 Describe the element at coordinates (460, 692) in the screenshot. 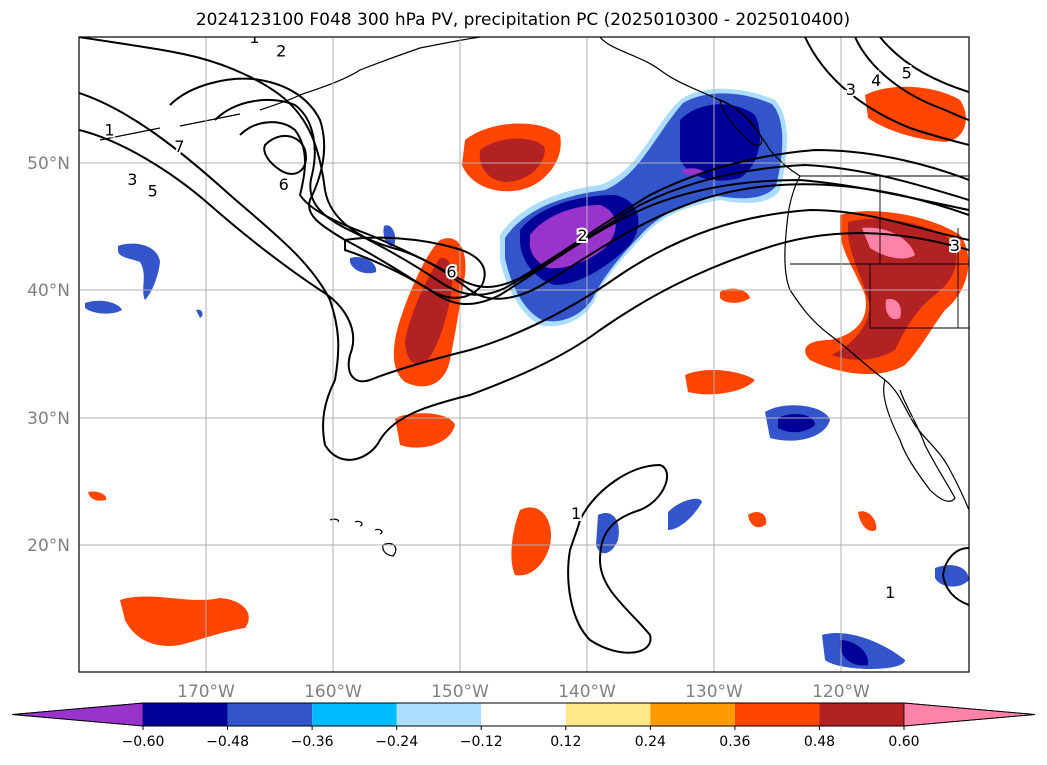

I see `lon-tick-label: 150°W` at that location.